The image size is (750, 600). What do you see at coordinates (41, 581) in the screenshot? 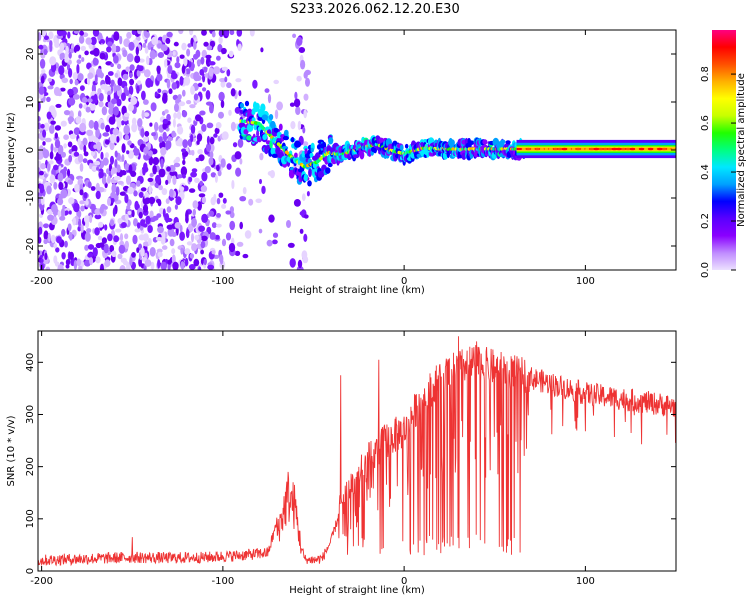
I see `x-tick-label: -200` at bounding box center [41, 581].